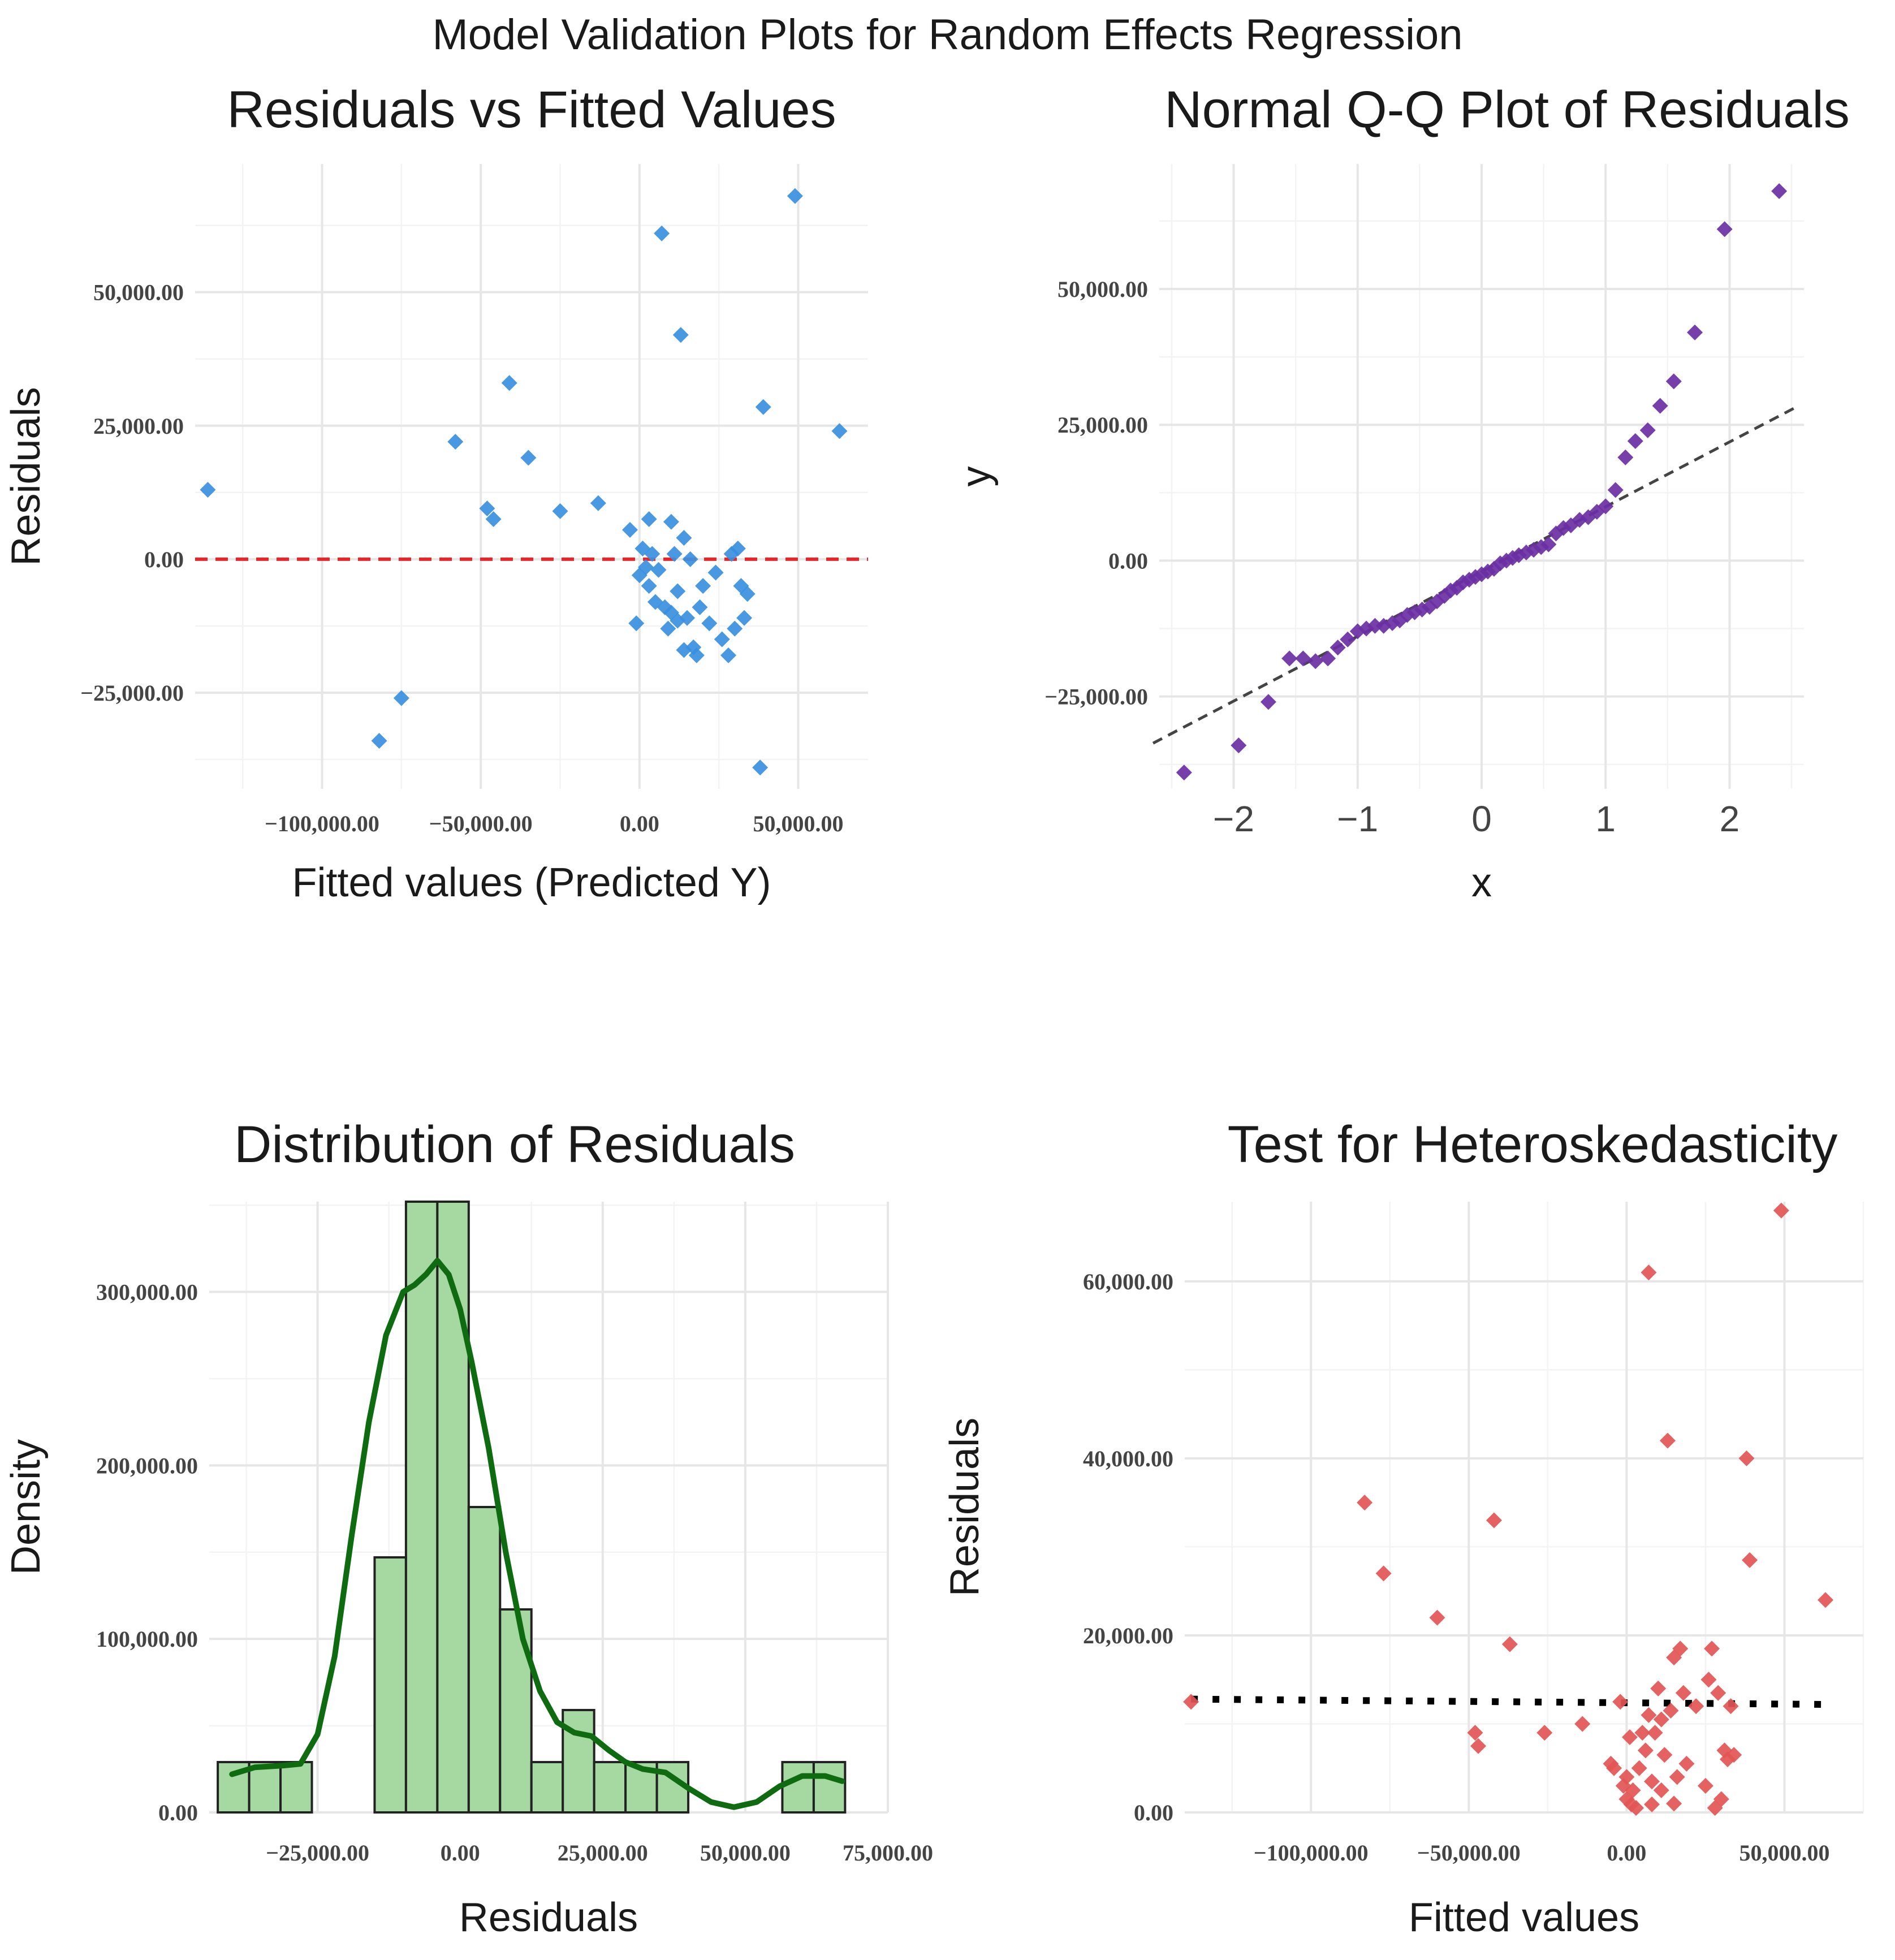  Describe the element at coordinates (1784, 1853) in the screenshot. I see `x-tick-label: 50,000.00` at that location.